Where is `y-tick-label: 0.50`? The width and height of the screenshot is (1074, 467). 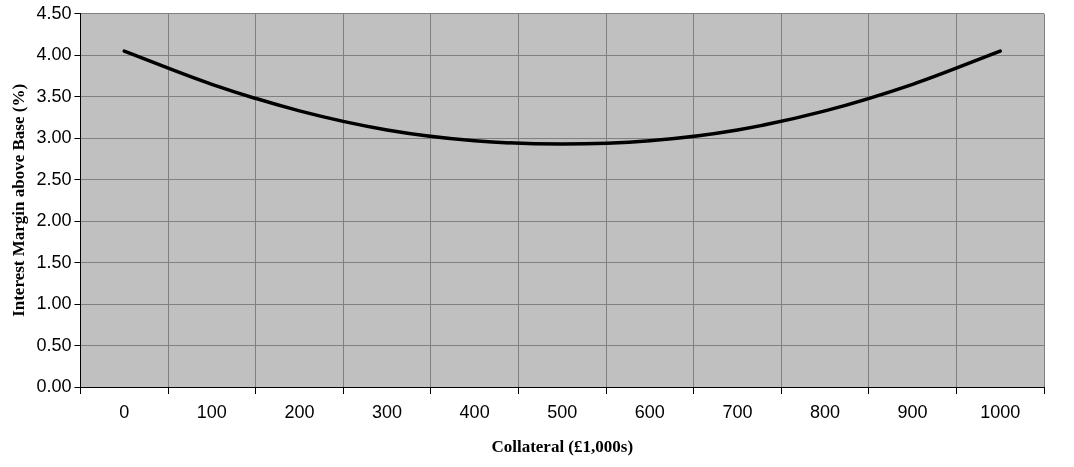 y-tick-label: 0.50 is located at coordinates (54, 344).